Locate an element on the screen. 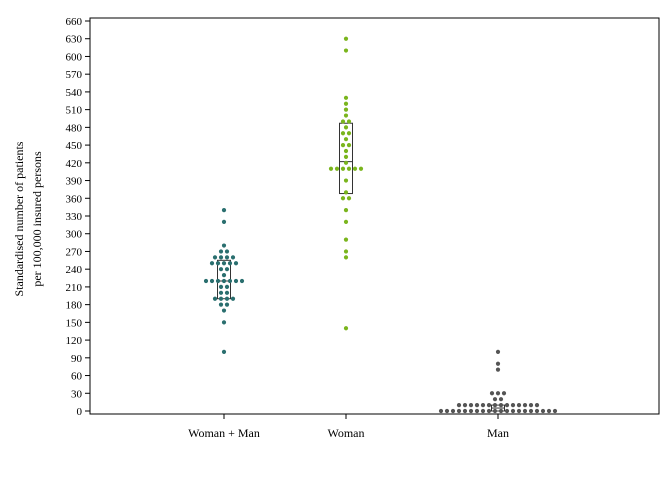 The height and width of the screenshot is (480, 672). y-tick-label: 660 is located at coordinates (74, 22).